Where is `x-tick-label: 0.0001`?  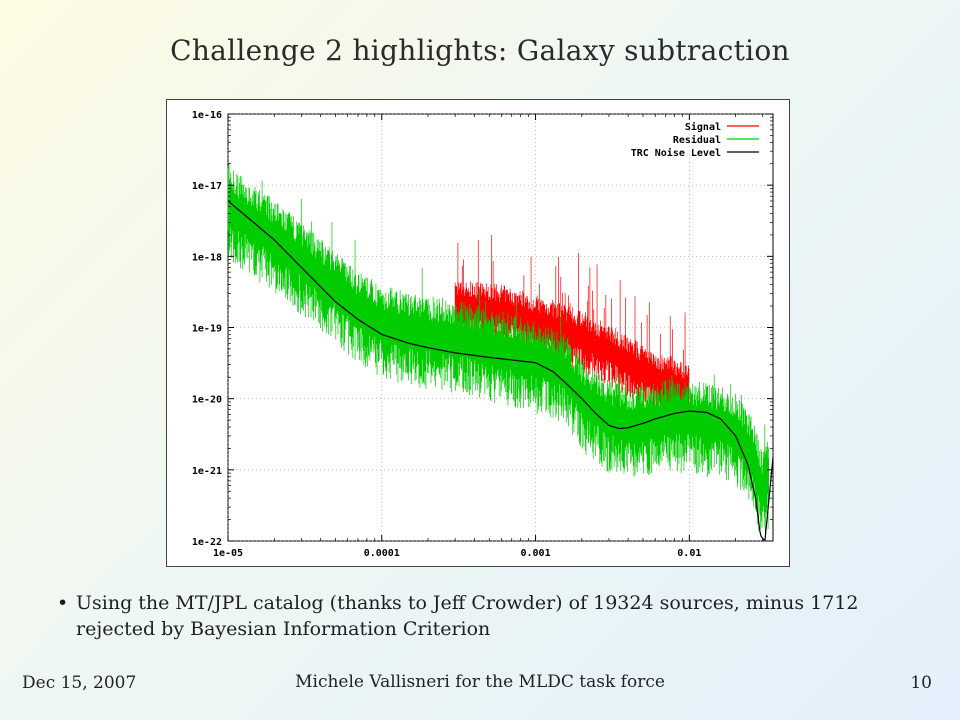
x-tick-label: 0.0001 is located at coordinates (382, 553).